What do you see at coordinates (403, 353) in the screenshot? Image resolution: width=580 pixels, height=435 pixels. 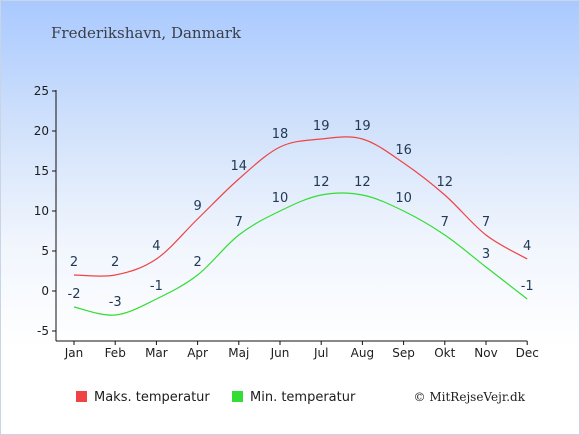 I see `x-tick-label: Sep` at bounding box center [403, 353].